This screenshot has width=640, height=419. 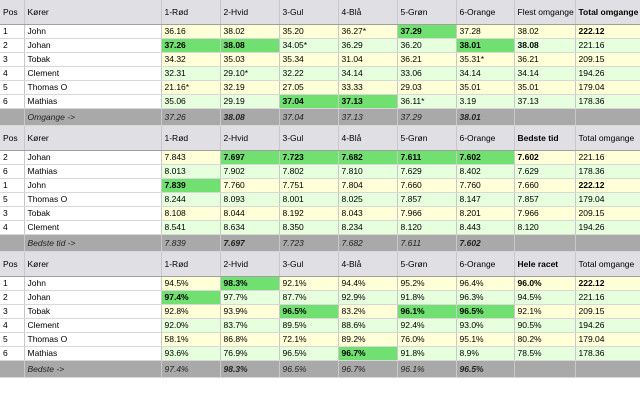 What do you see at coordinates (309, 157) in the screenshot?
I see `lane-3-cell: 7.723` at bounding box center [309, 157].